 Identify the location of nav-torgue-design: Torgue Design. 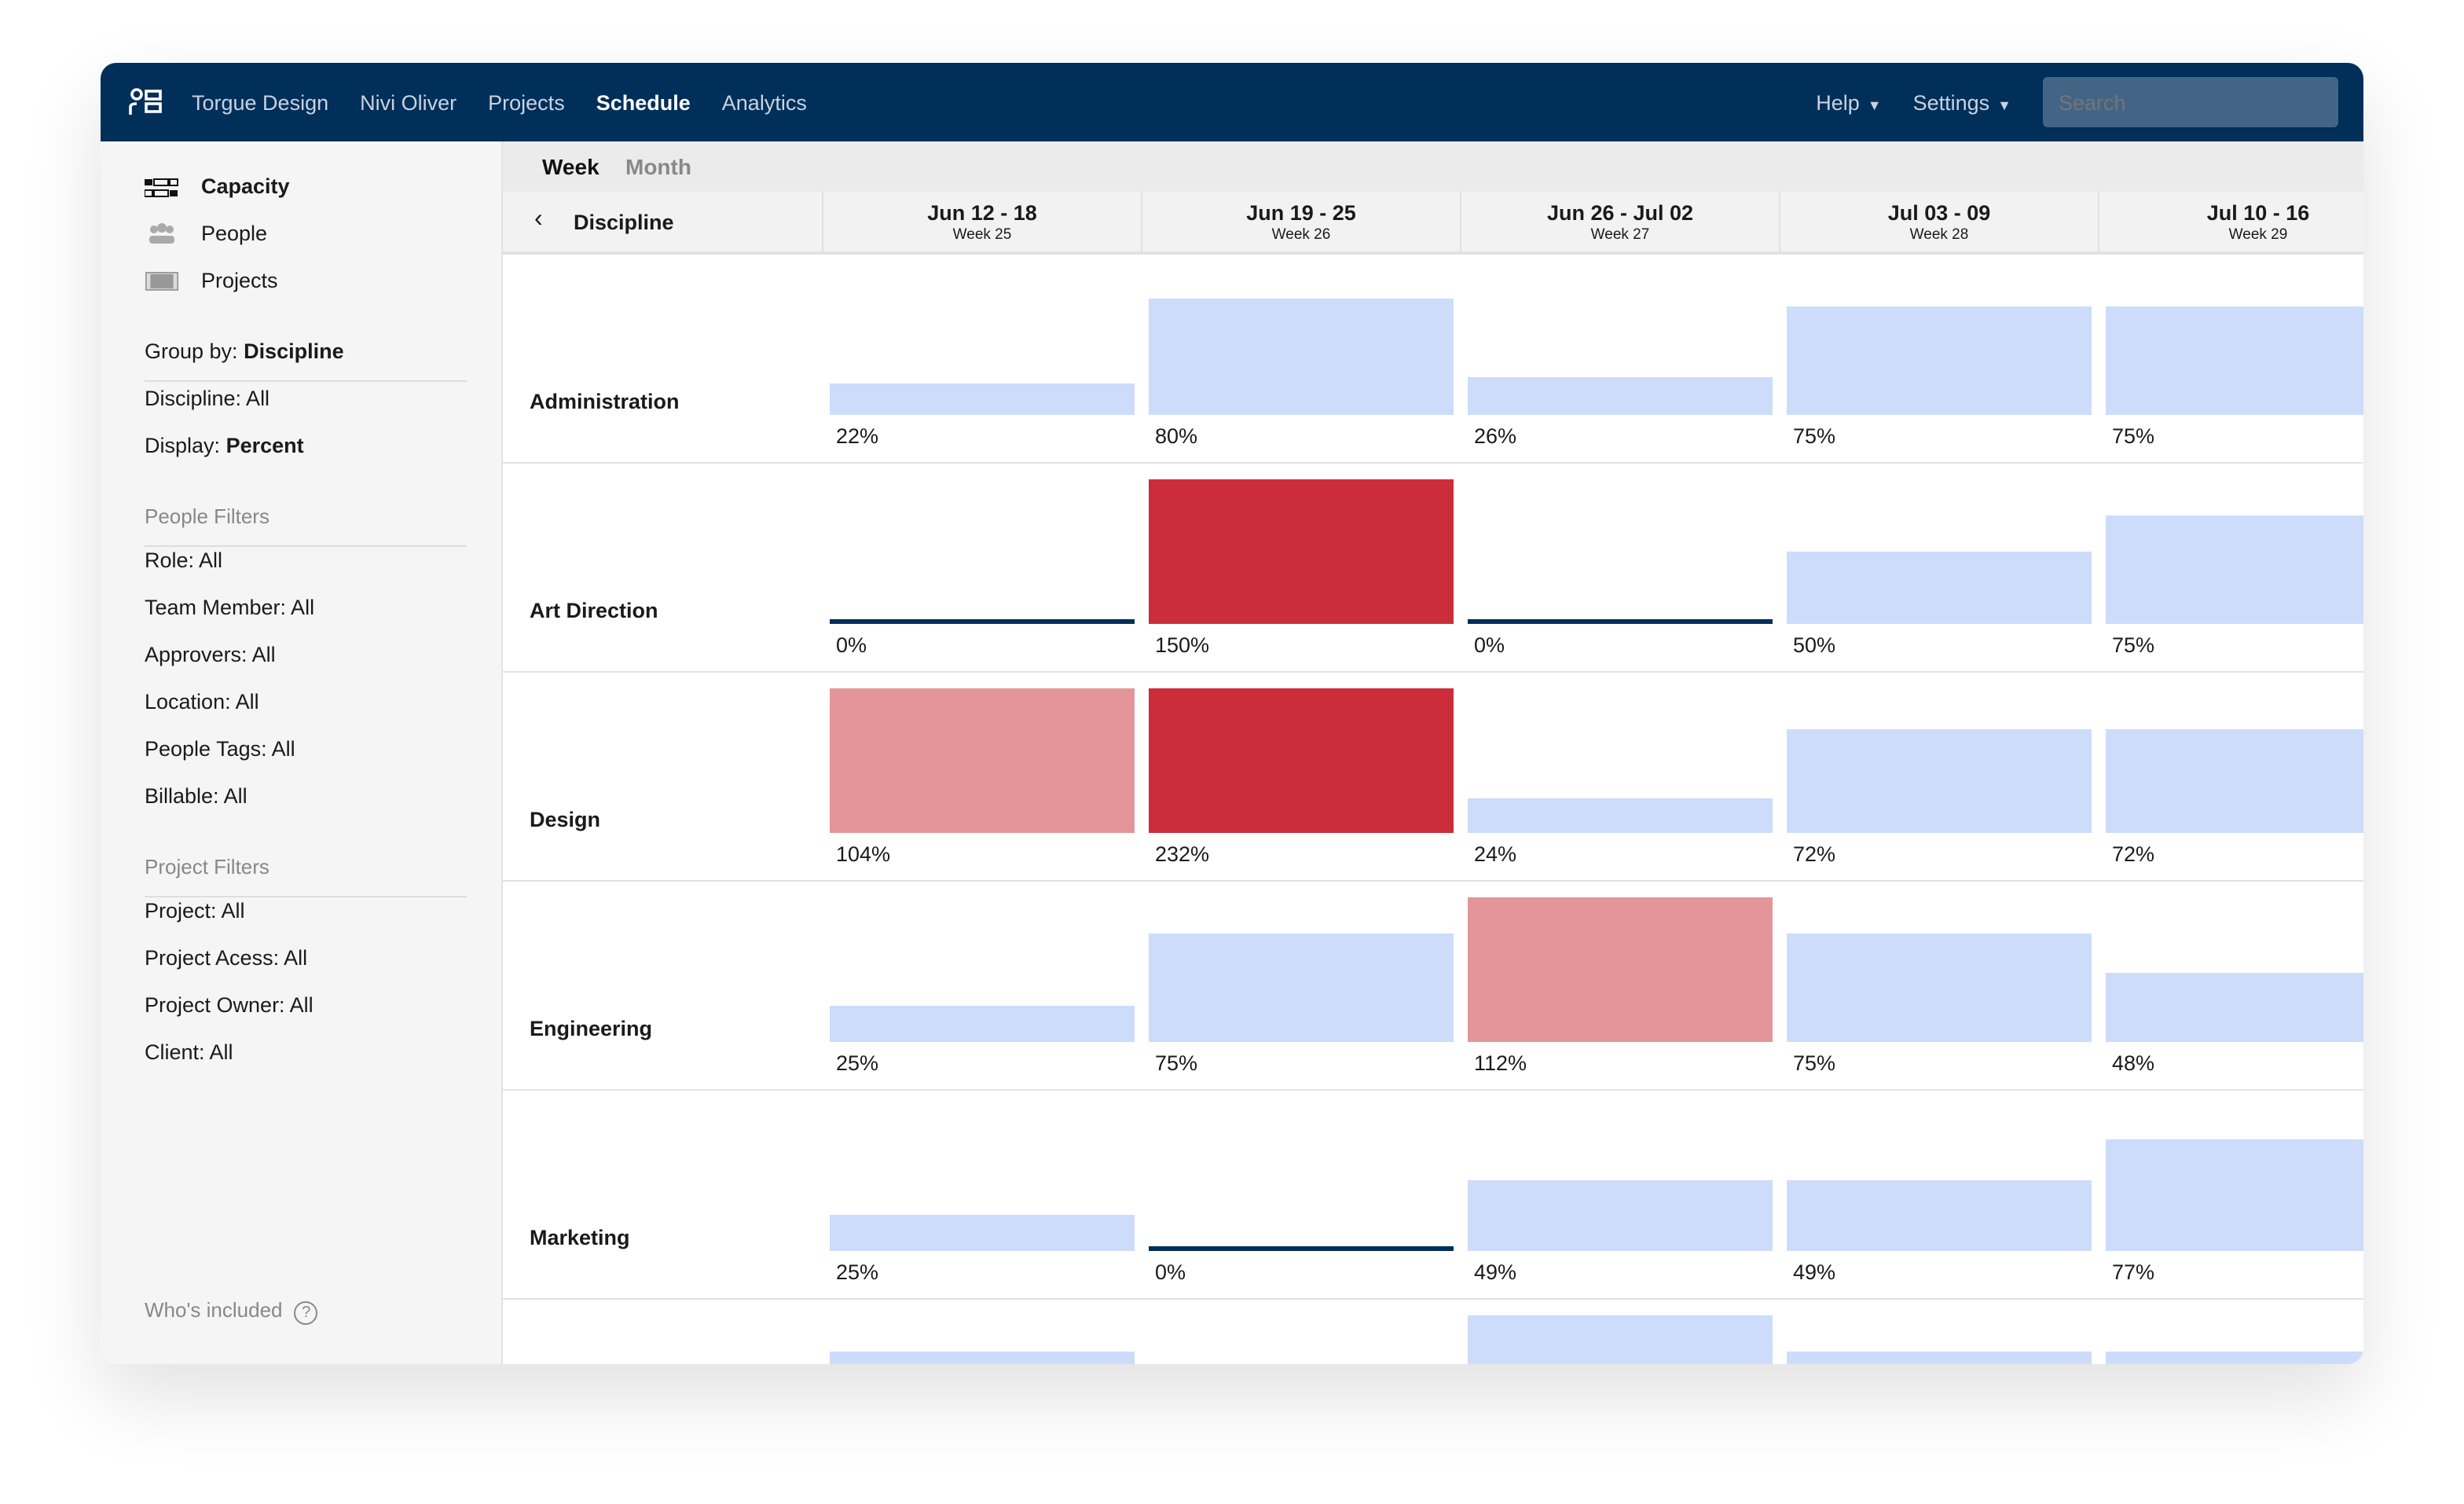
(260, 102).